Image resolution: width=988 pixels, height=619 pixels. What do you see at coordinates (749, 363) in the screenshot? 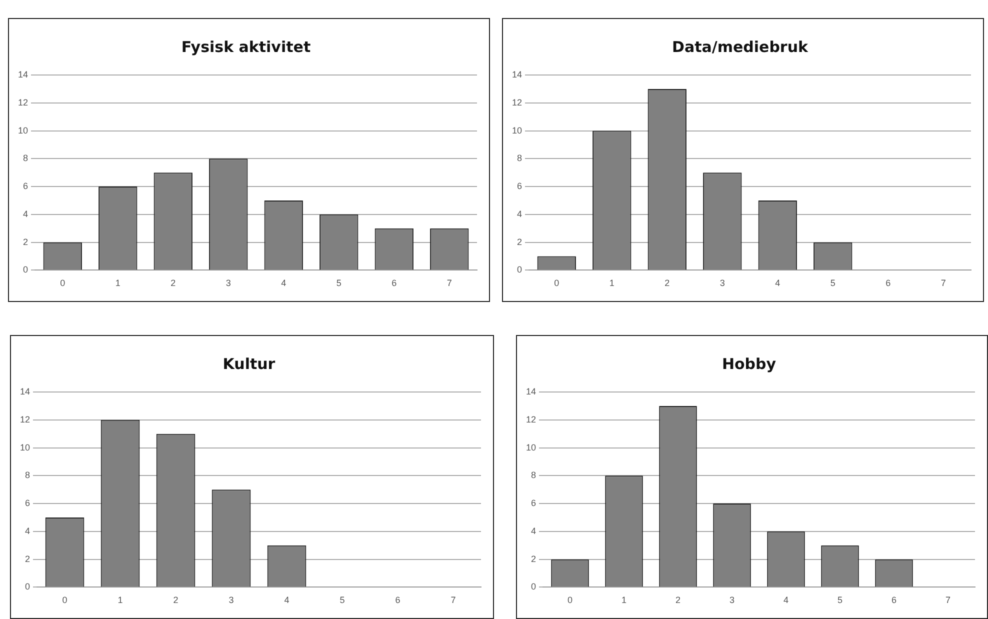
I see `chart-title: Hobby` at bounding box center [749, 363].